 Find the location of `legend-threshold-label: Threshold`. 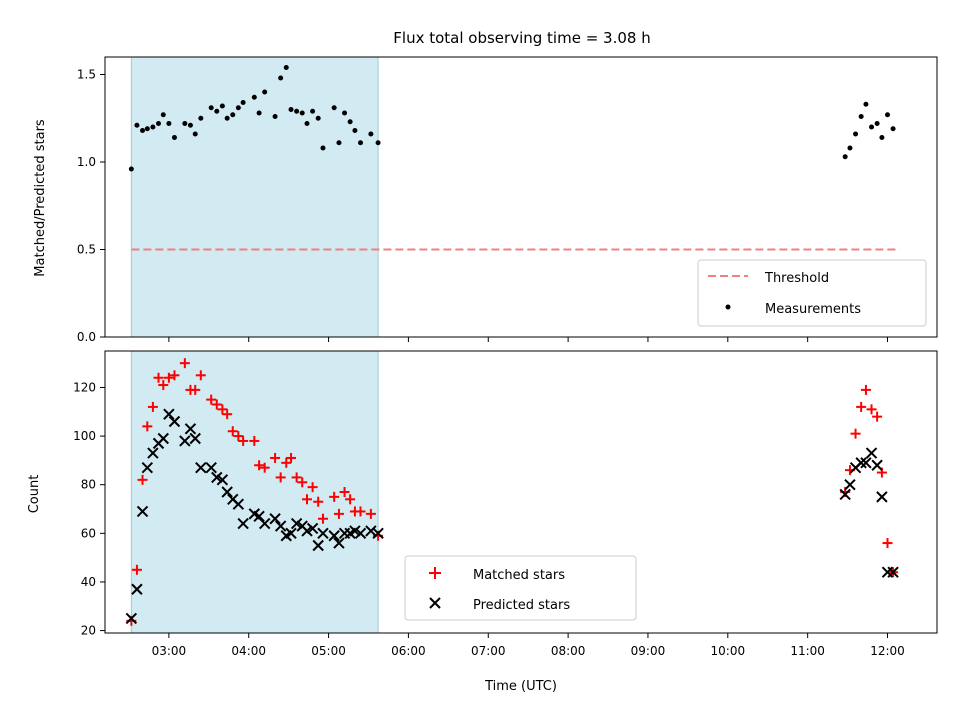

legend-threshold-label: Threshold is located at coordinates (796, 278).